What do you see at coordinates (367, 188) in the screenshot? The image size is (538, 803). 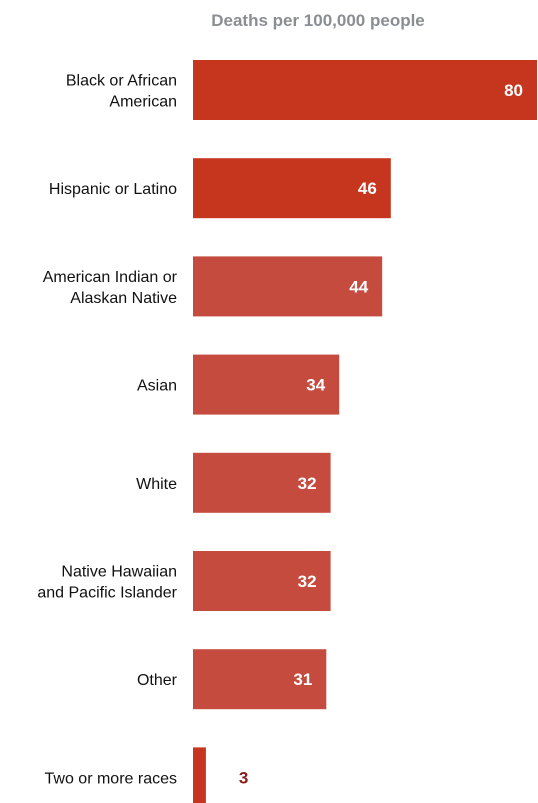 I see `value-label: 46` at bounding box center [367, 188].